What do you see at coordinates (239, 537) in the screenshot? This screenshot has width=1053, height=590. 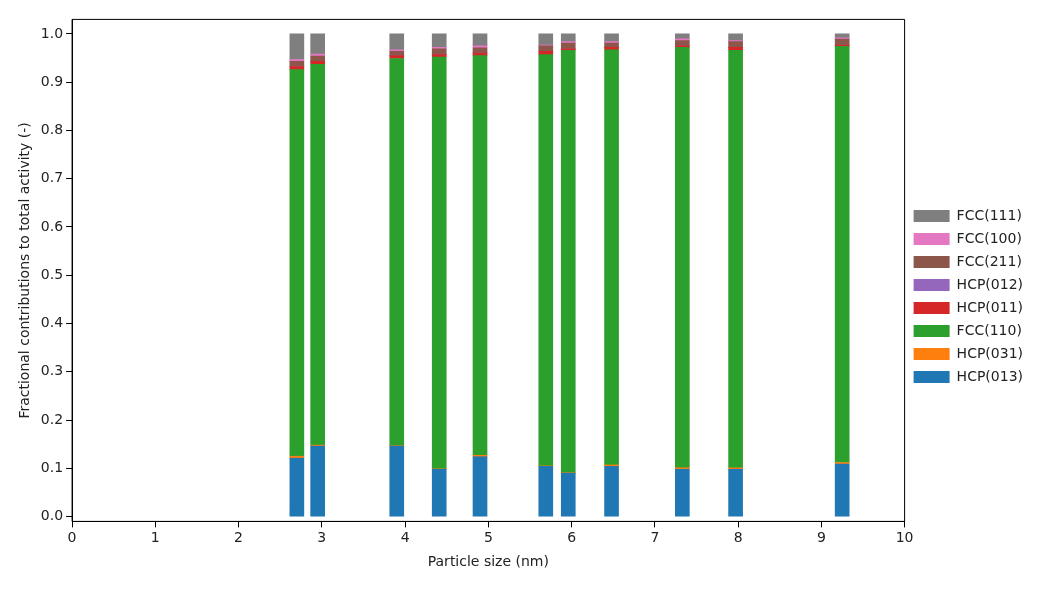 I see `x-tick-label: 2` at bounding box center [239, 537].